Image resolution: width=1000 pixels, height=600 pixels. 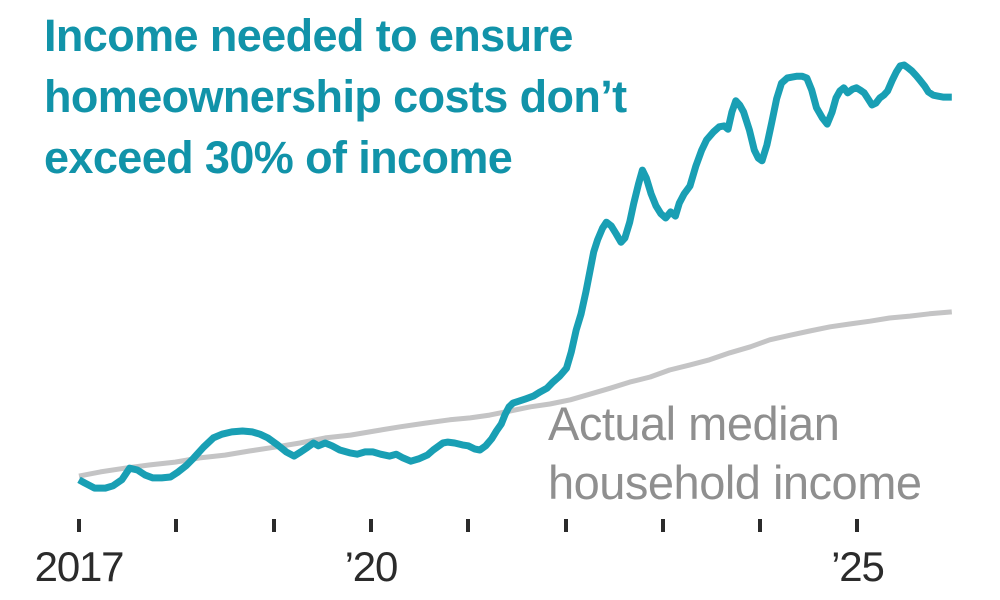 What do you see at coordinates (565, 525) in the screenshot?
I see `x-tick-2022` at bounding box center [565, 525].